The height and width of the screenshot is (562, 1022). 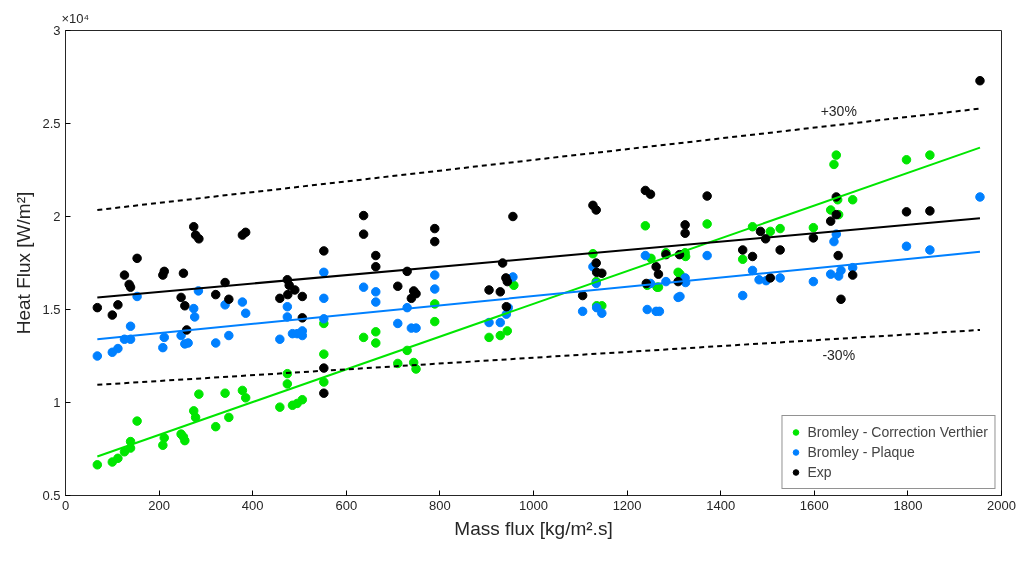 I want to click on annotation: -30%, so click(x=839, y=354).